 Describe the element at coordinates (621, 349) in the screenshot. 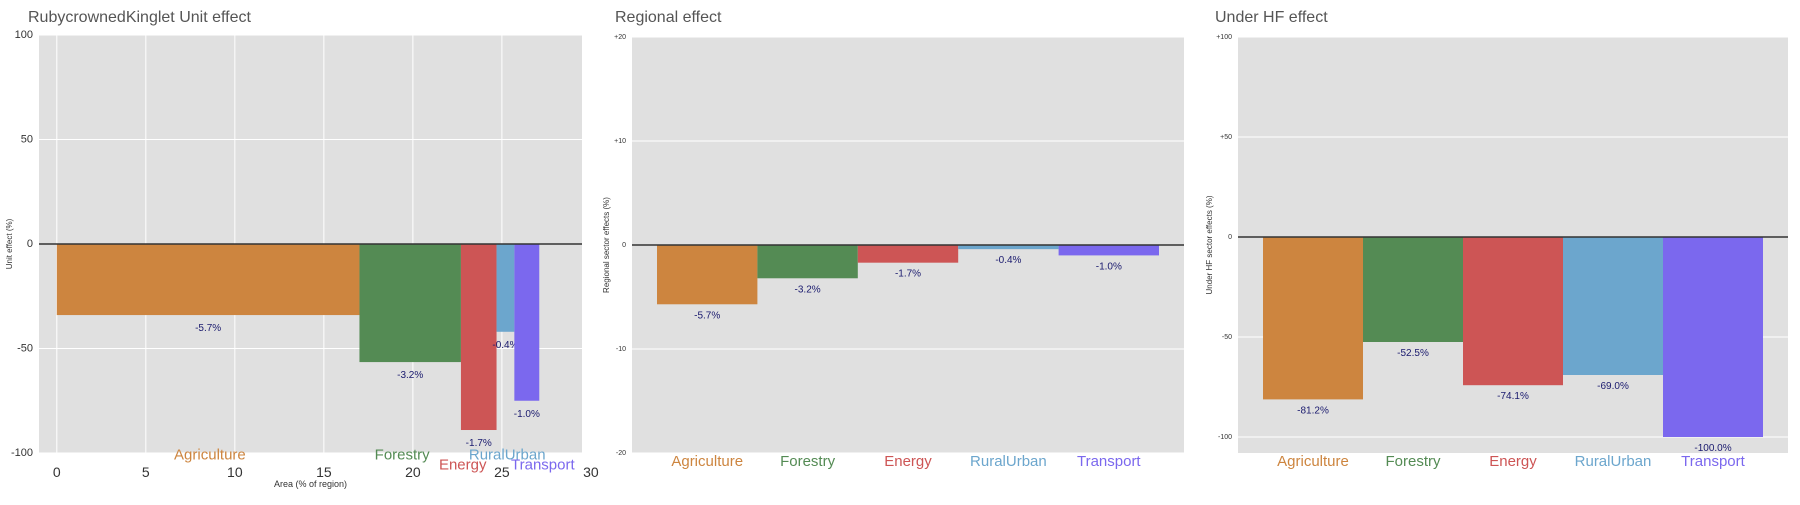

I see `y-tick-label: -10` at that location.